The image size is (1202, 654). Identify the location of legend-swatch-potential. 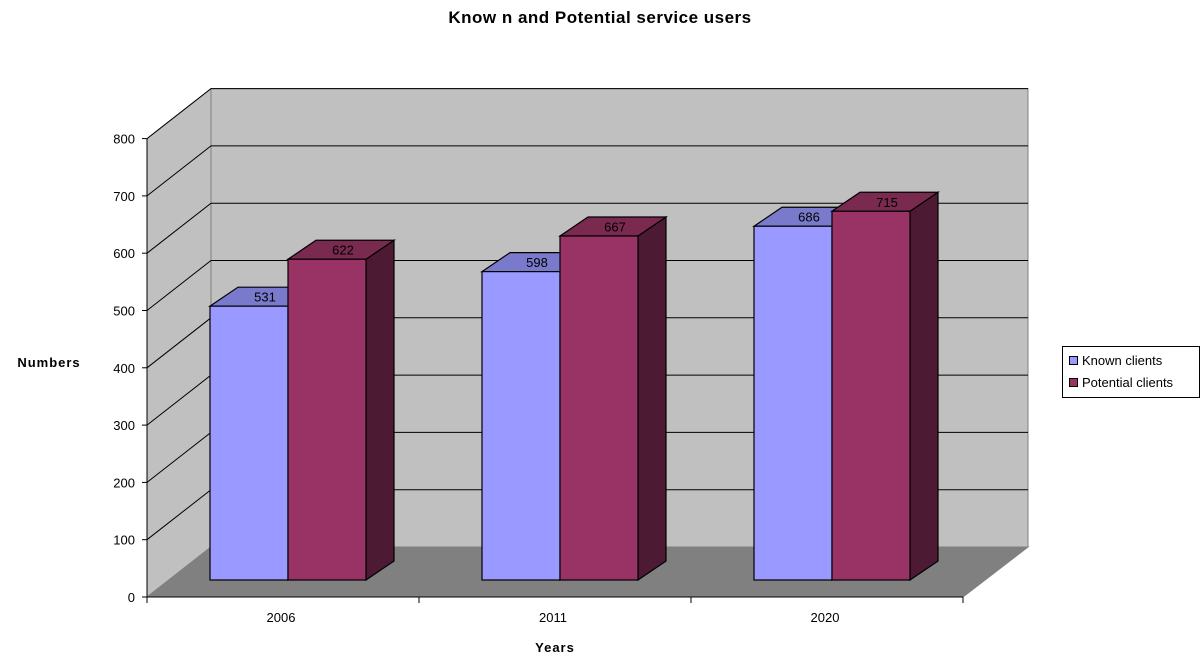
(1073, 382).